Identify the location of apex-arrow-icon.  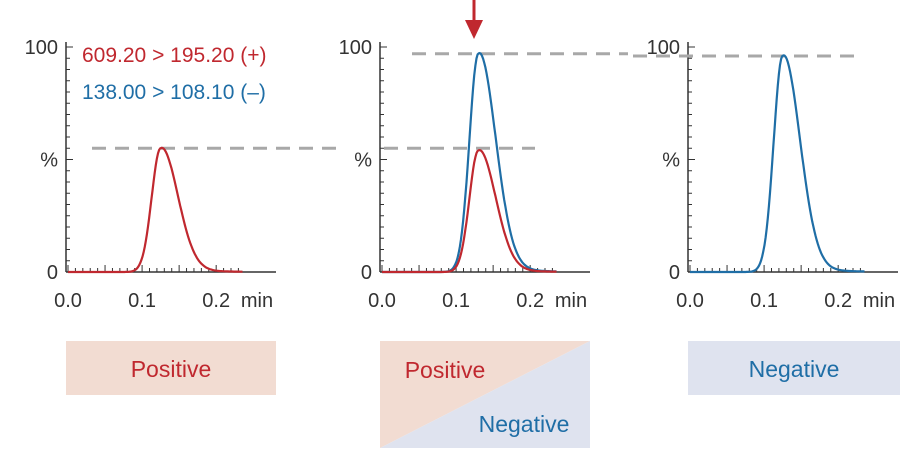
(474, 19).